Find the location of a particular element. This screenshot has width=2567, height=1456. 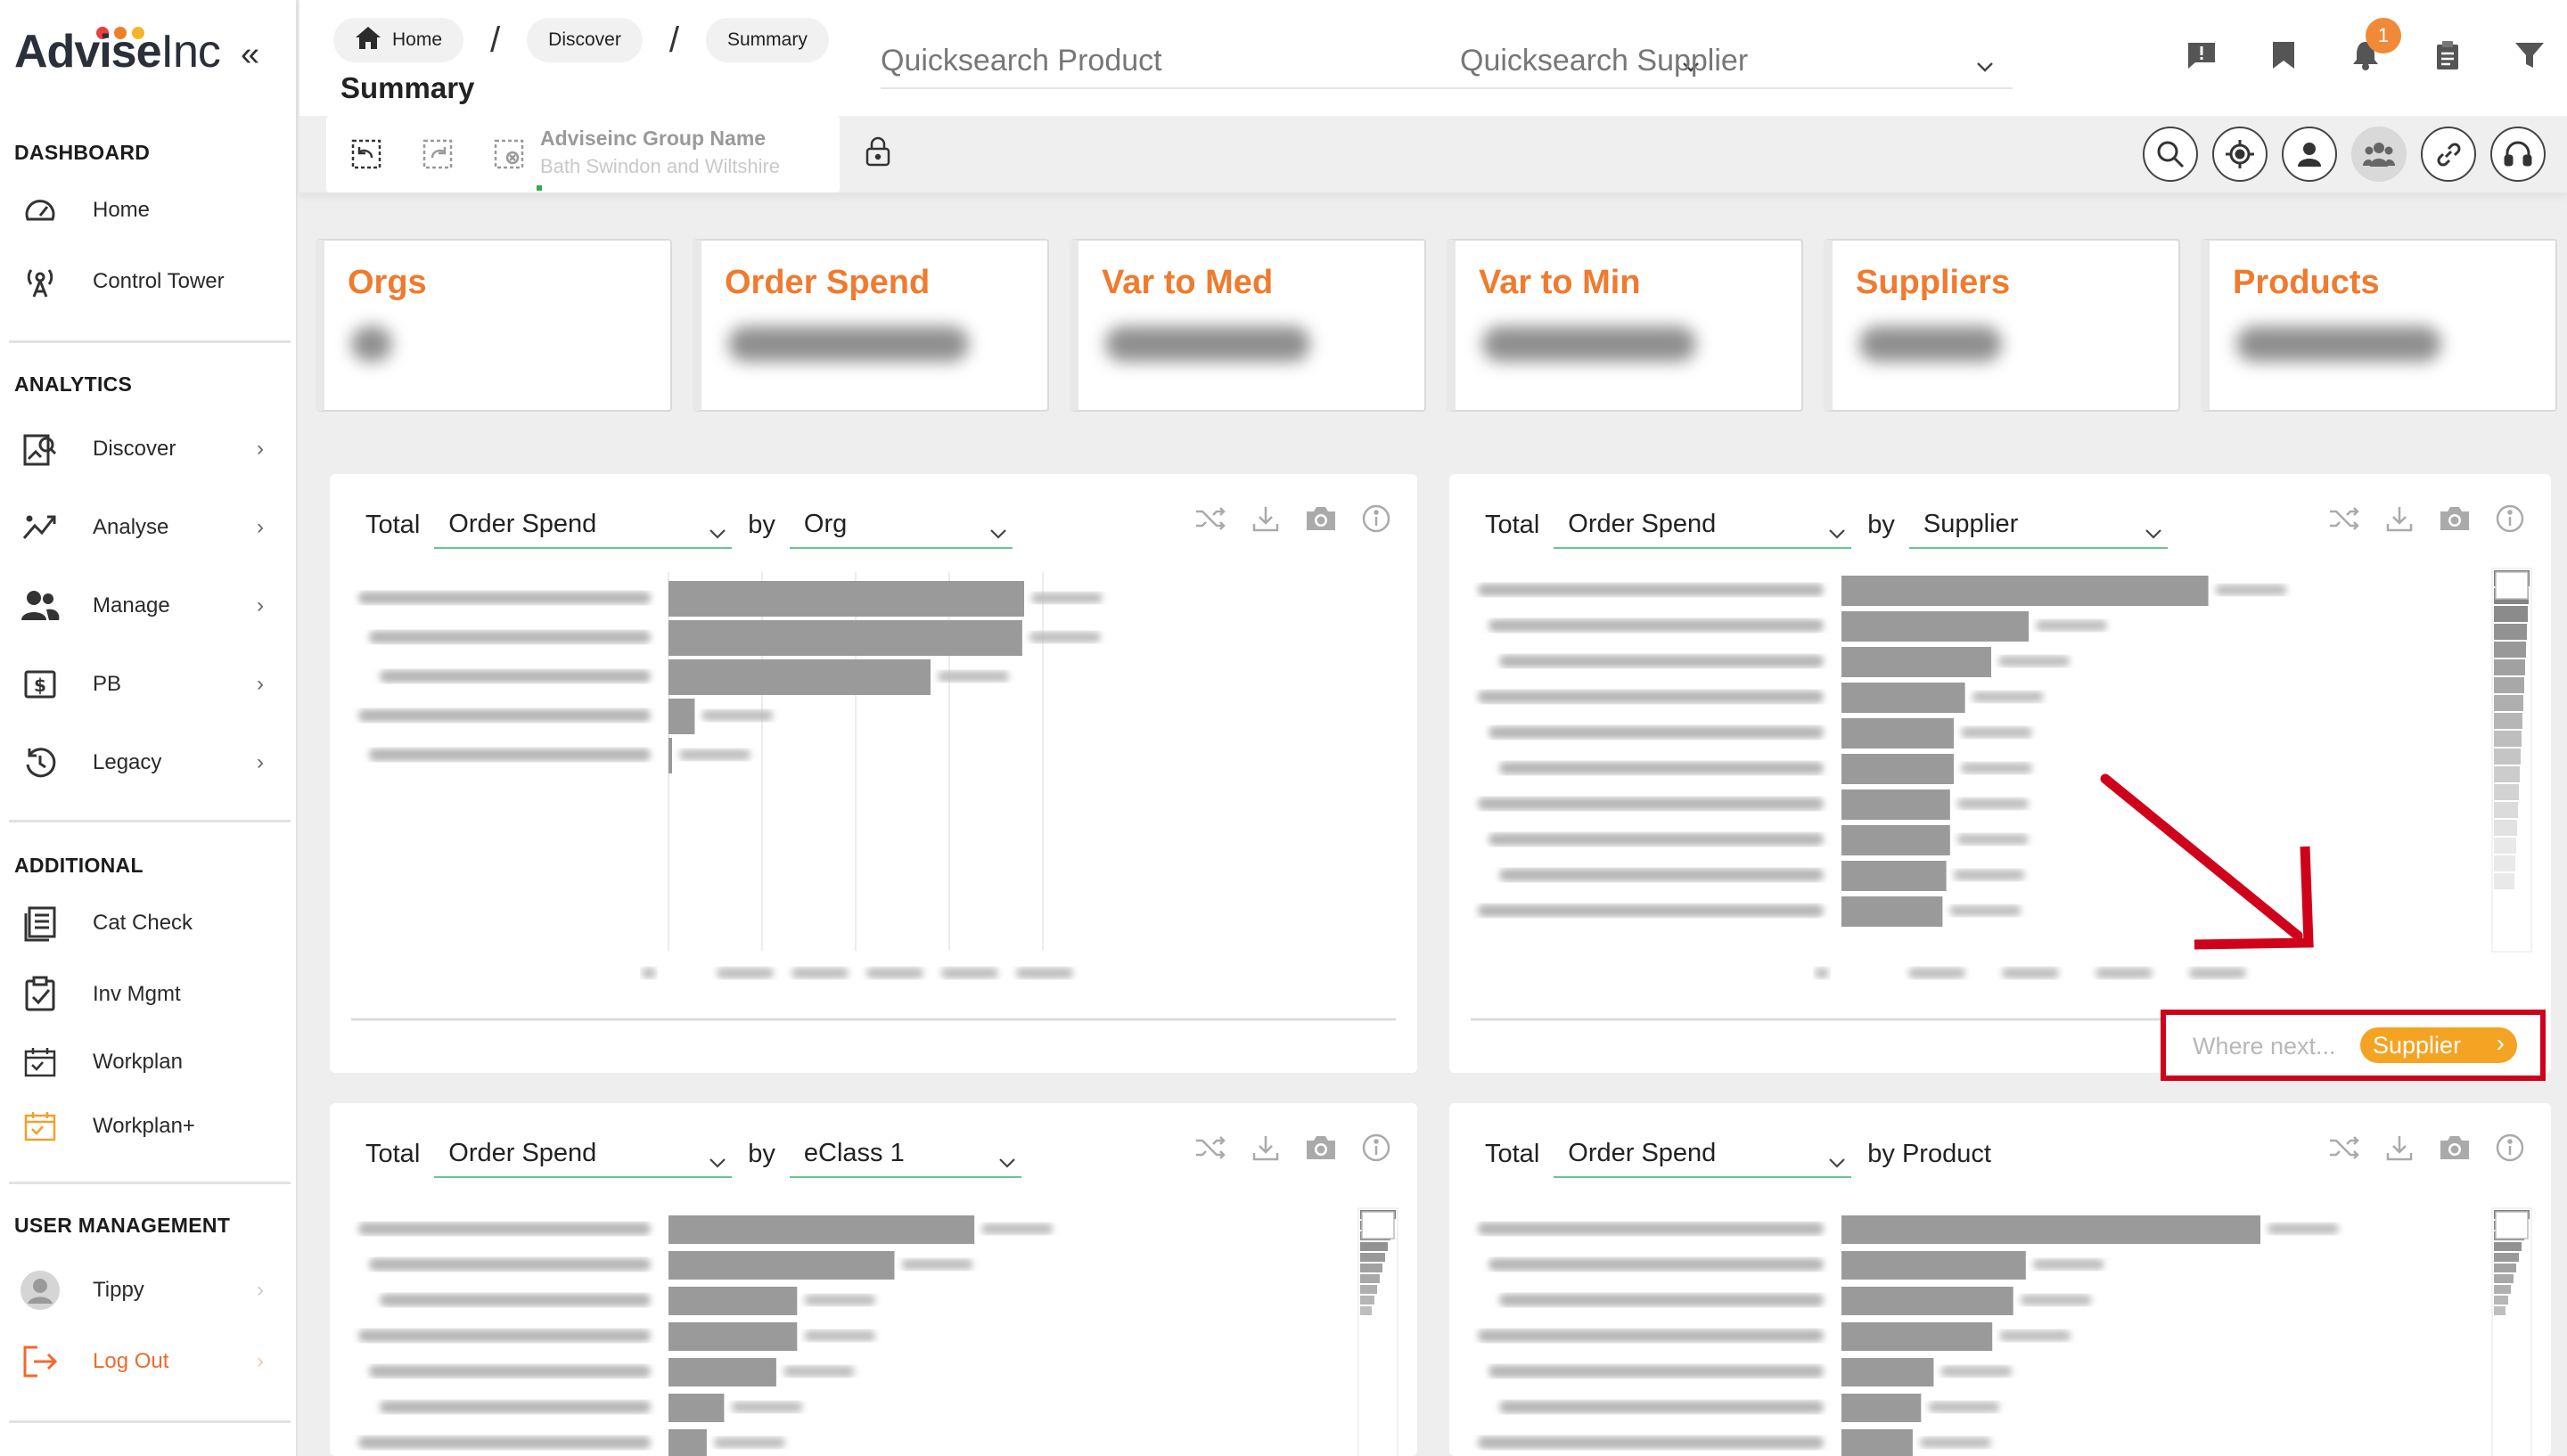

sidebar-item-discover: Discover › is located at coordinates (149, 449).